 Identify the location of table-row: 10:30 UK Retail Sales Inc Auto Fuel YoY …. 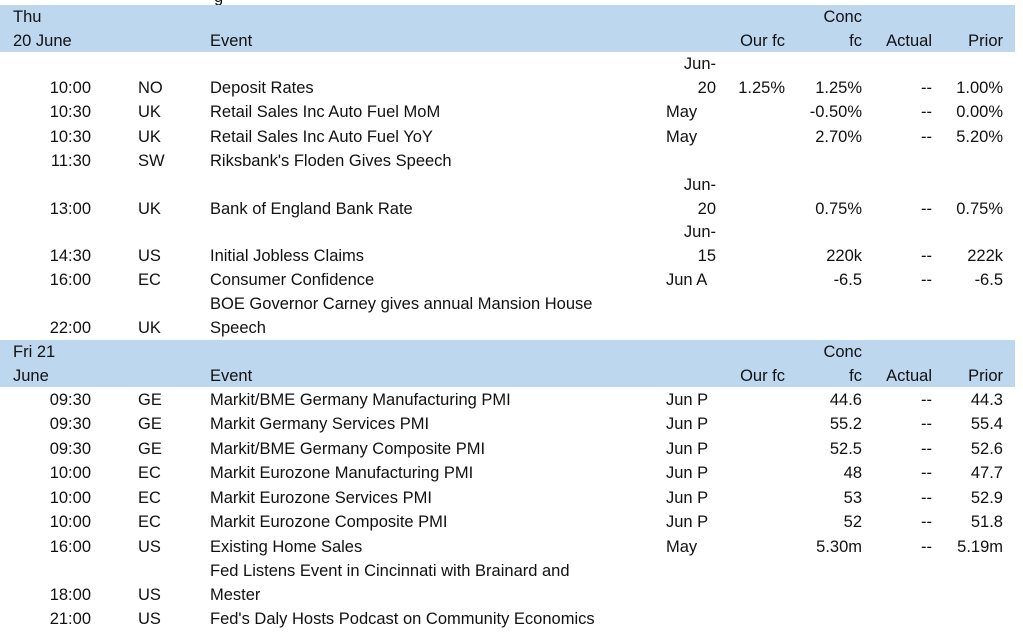
(507, 137).